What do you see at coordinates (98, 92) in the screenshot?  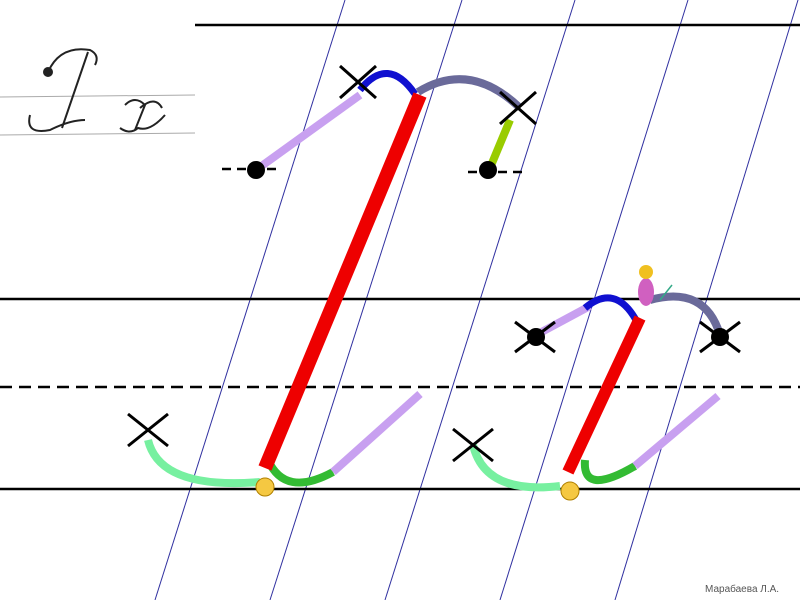 I see `letter-sample` at bounding box center [98, 92].